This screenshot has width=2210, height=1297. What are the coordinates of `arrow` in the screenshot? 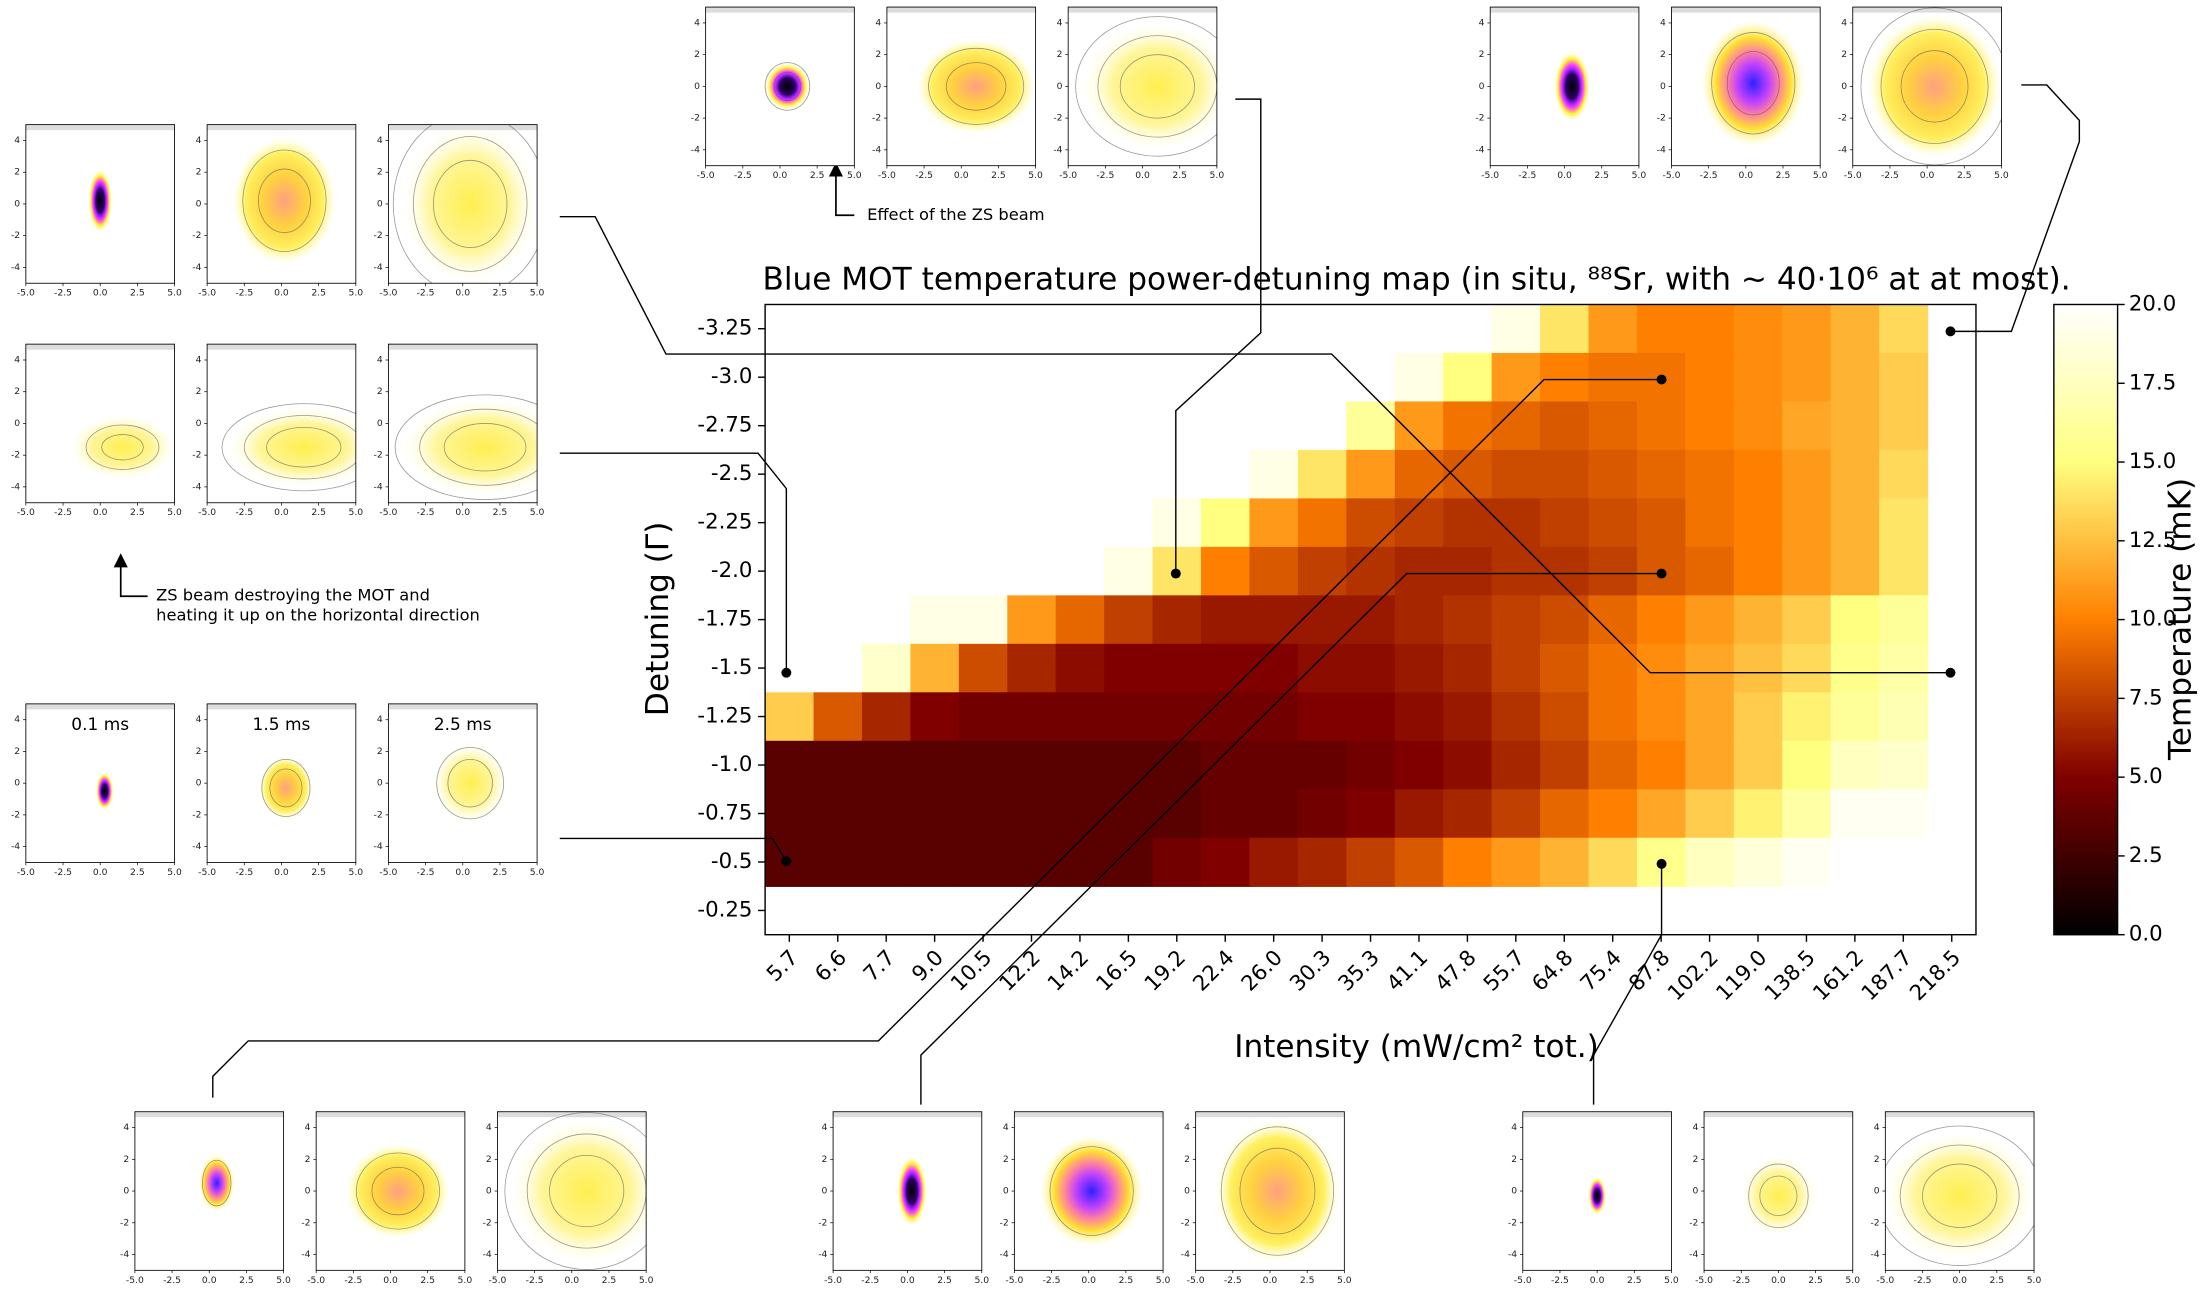 It's located at (845, 194).